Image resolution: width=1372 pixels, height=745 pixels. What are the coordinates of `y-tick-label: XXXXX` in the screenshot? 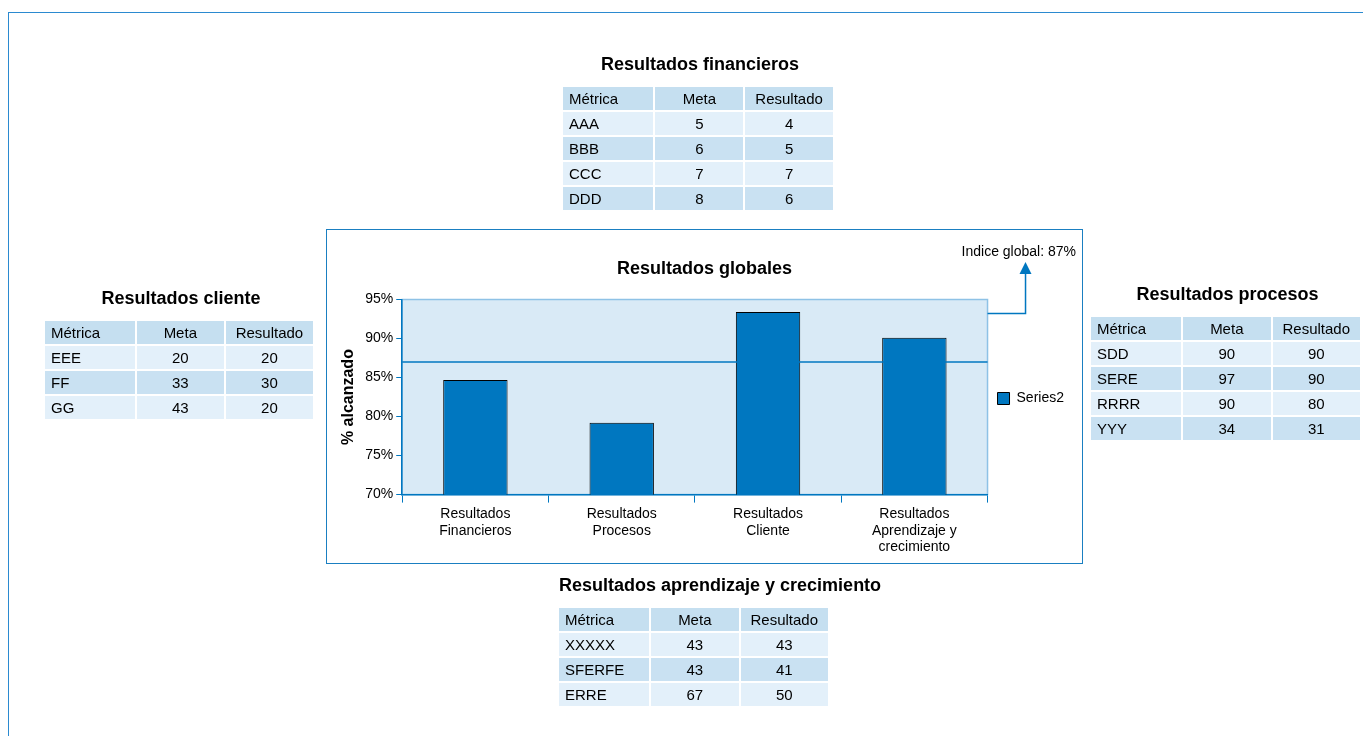 It's located at (590, 645).